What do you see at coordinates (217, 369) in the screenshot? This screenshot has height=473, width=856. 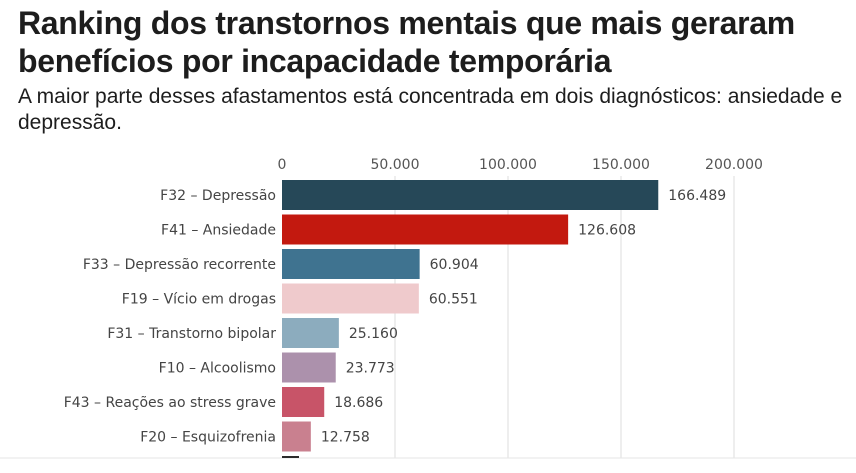 I see `category-label: F10 – Alcoolismo` at bounding box center [217, 369].